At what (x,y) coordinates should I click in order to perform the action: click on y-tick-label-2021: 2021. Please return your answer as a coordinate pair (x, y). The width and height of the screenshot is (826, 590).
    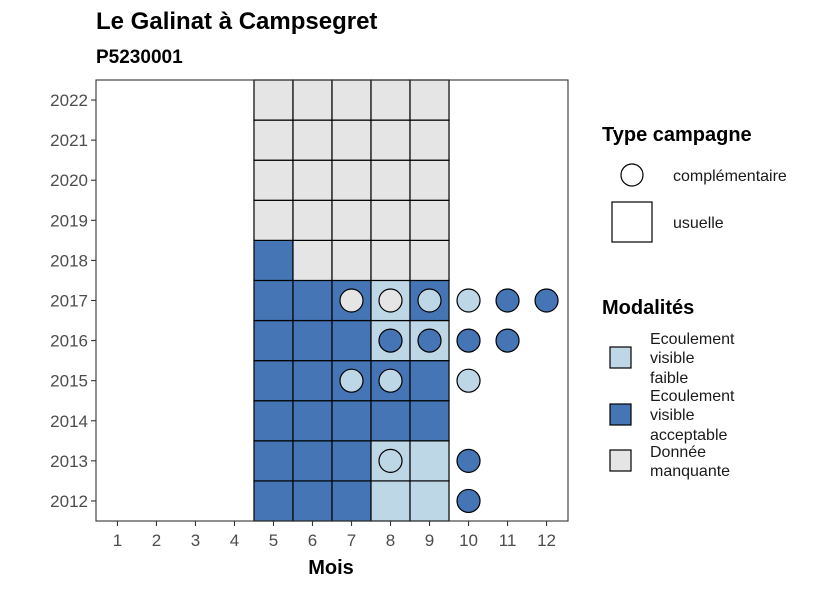
    Looking at the image, I should click on (69, 140).